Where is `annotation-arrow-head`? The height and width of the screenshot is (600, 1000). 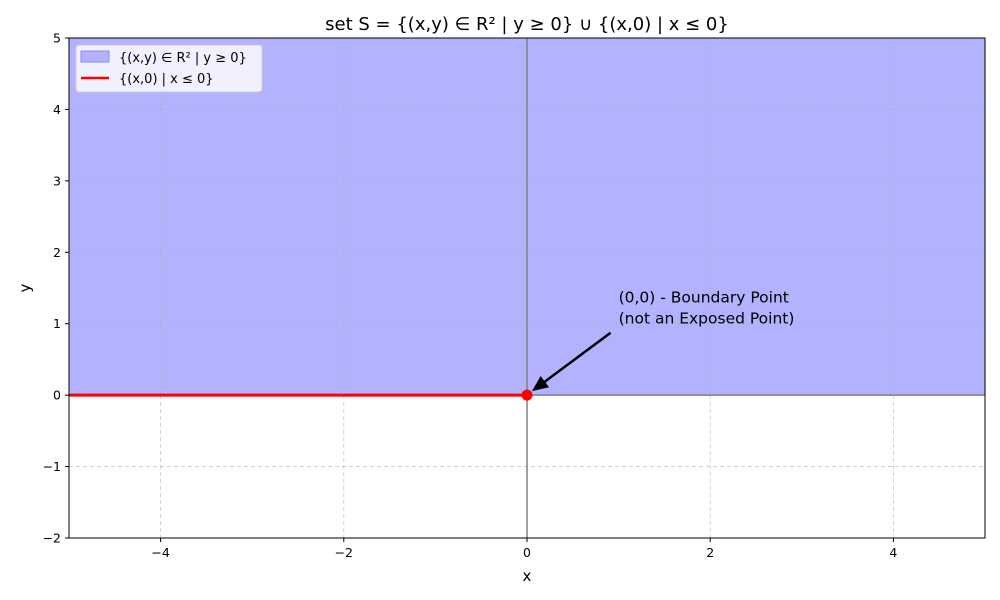
annotation-arrow-head is located at coordinates (541, 383).